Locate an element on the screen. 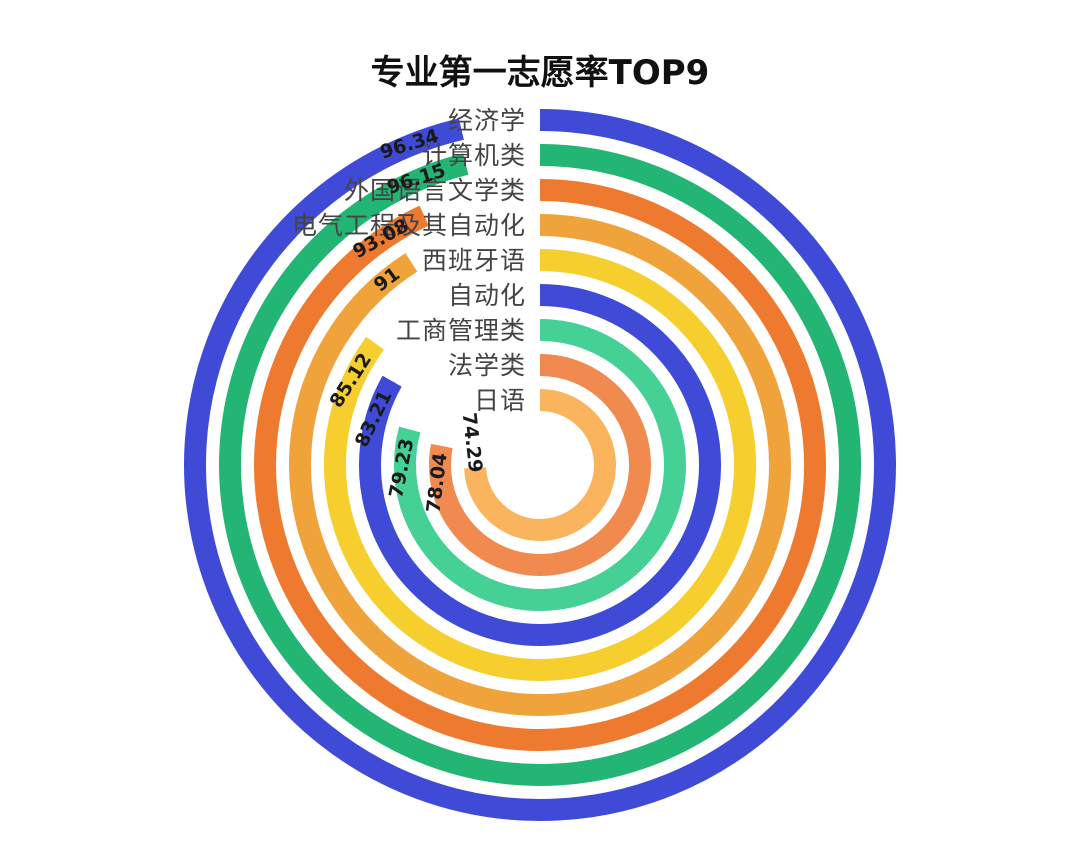 The width and height of the screenshot is (1080, 864). category-label-3: 外国语言文学类 is located at coordinates (435, 190).